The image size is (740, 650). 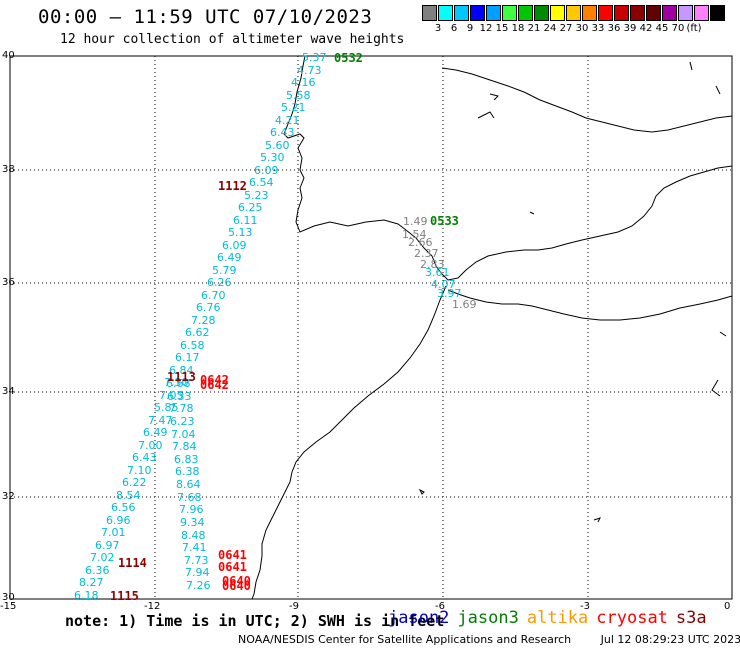 I want to click on satellite-legend-item: jason3, so click(x=488, y=618).